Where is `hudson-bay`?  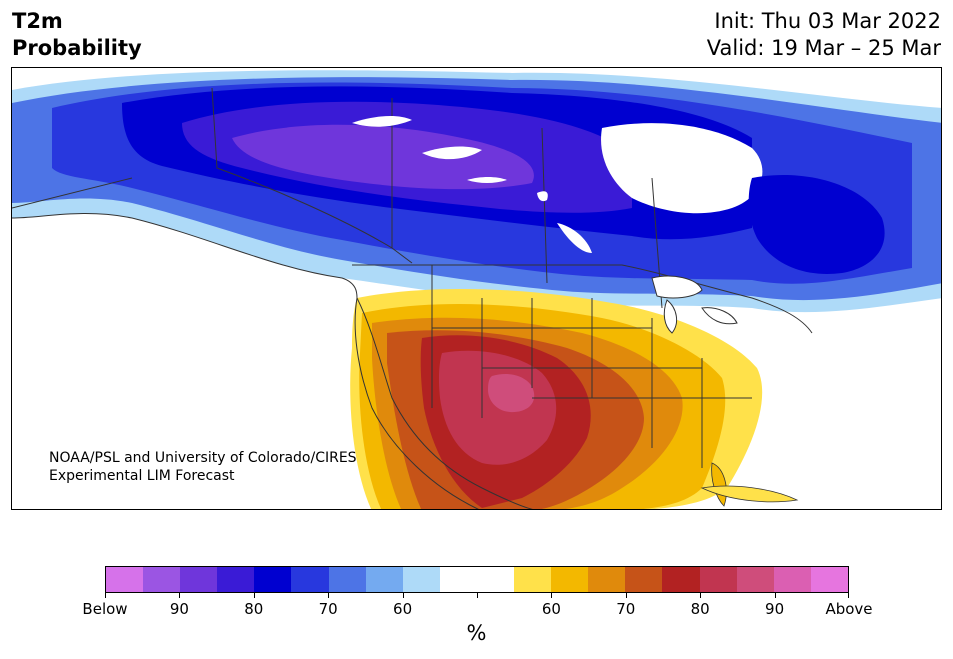
hudson-bay is located at coordinates (682, 168).